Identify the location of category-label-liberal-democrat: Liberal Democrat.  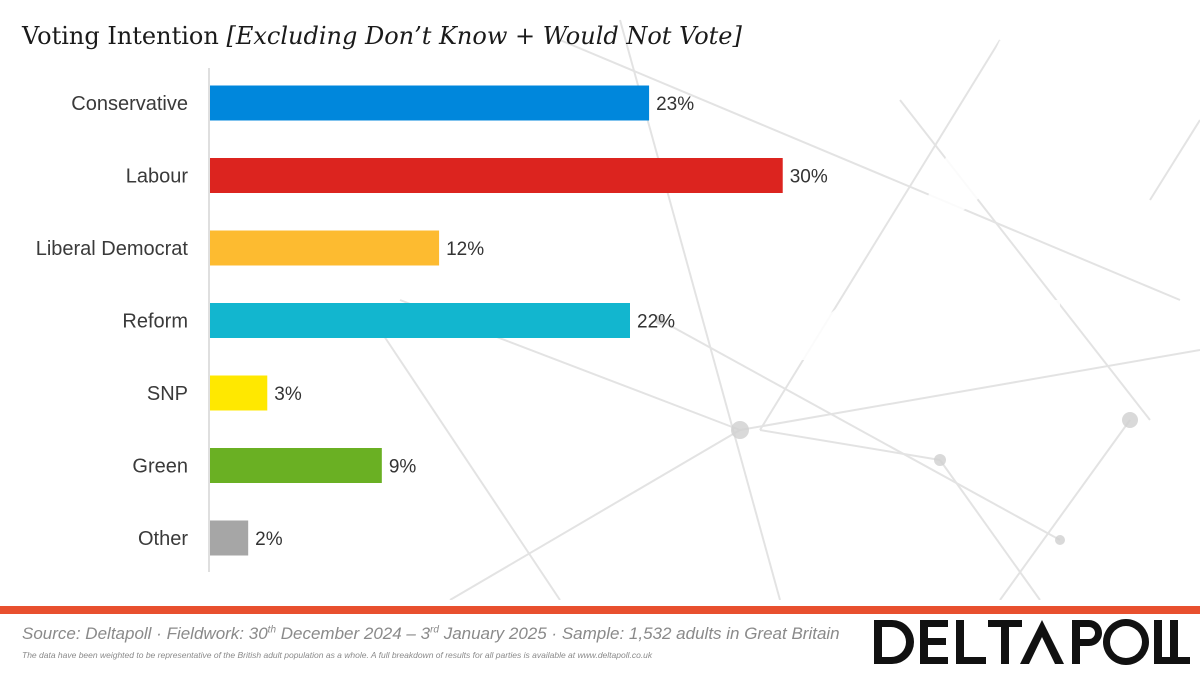
(112, 249).